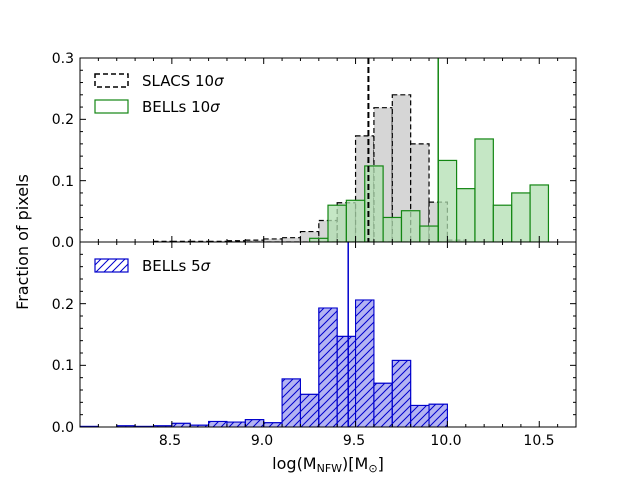 The image size is (640, 480). Describe the element at coordinates (181, 107) in the screenshot. I see `legend-bells10-label: BELLs 10σ` at that location.